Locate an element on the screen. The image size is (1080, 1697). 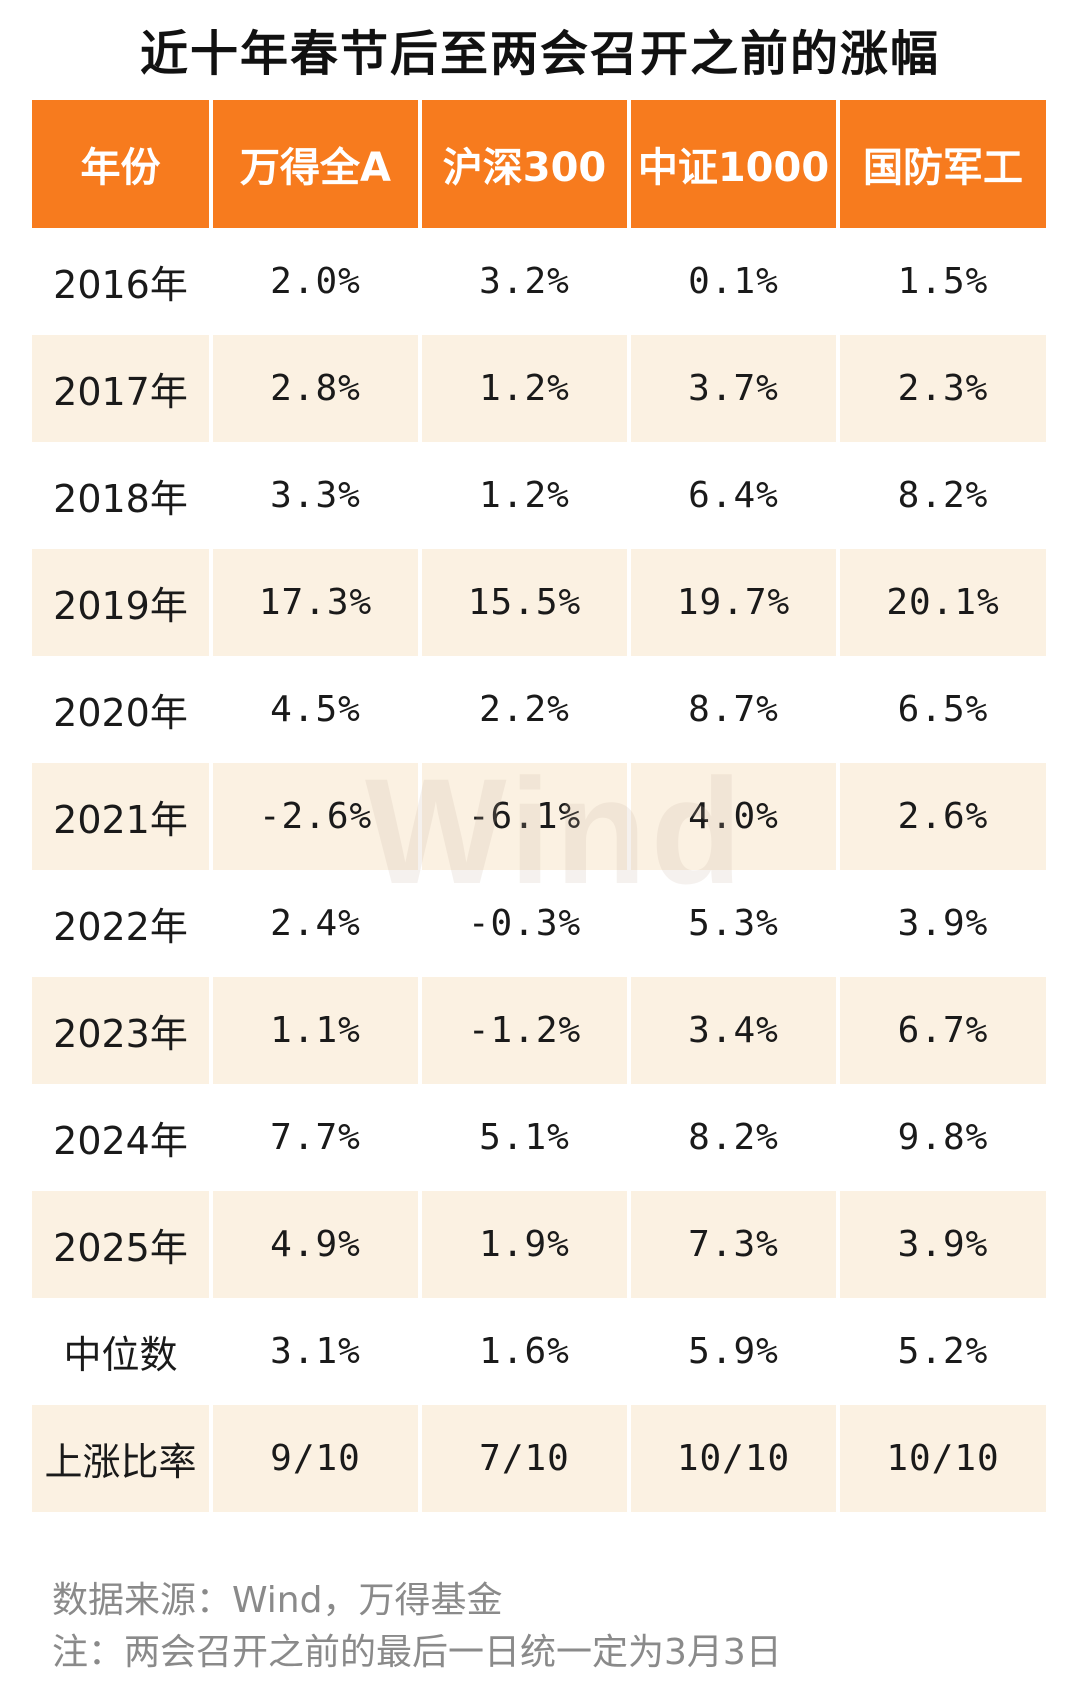
page-title: 近十年春节后至两会召开之前的涨幅 is located at coordinates (539, 54).